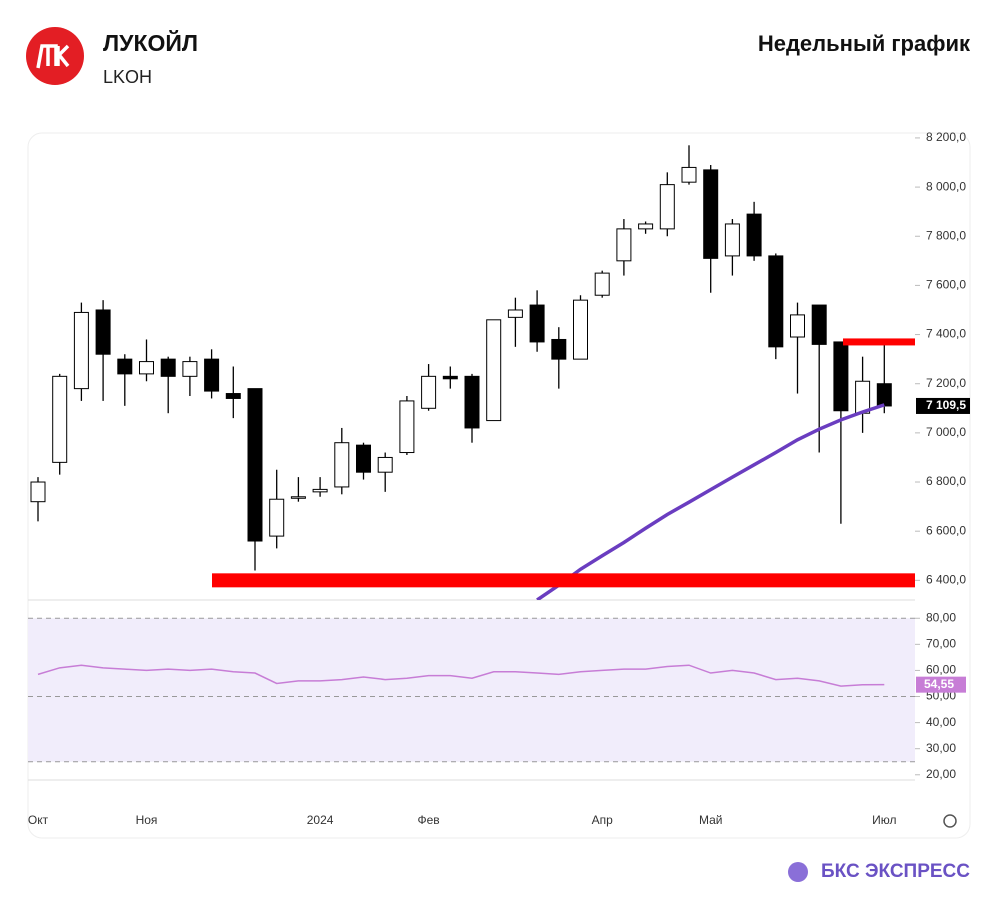  What do you see at coordinates (941, 617) in the screenshot?
I see `y-tick-label: 80,00` at bounding box center [941, 617].